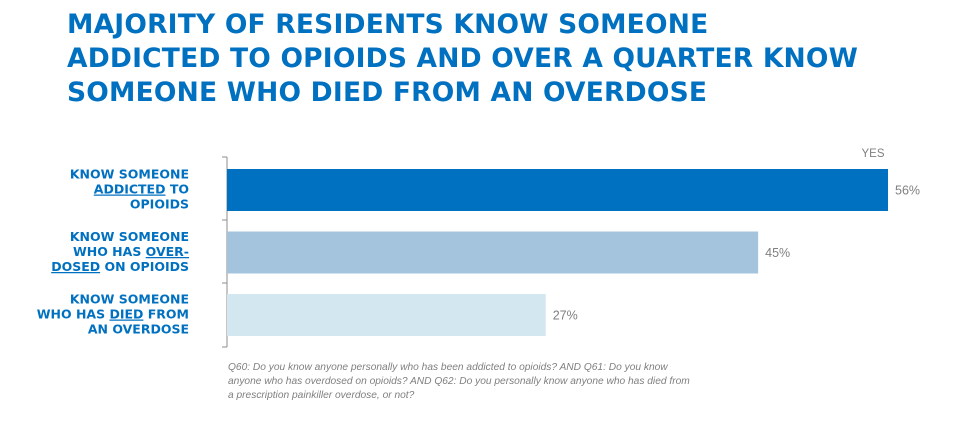 This screenshot has height=430, width=955. What do you see at coordinates (113, 314) in the screenshot?
I see `category-label: KNOW SOMEONE WHO HAS DIED FROM AN OVERDOSE` at bounding box center [113, 314].